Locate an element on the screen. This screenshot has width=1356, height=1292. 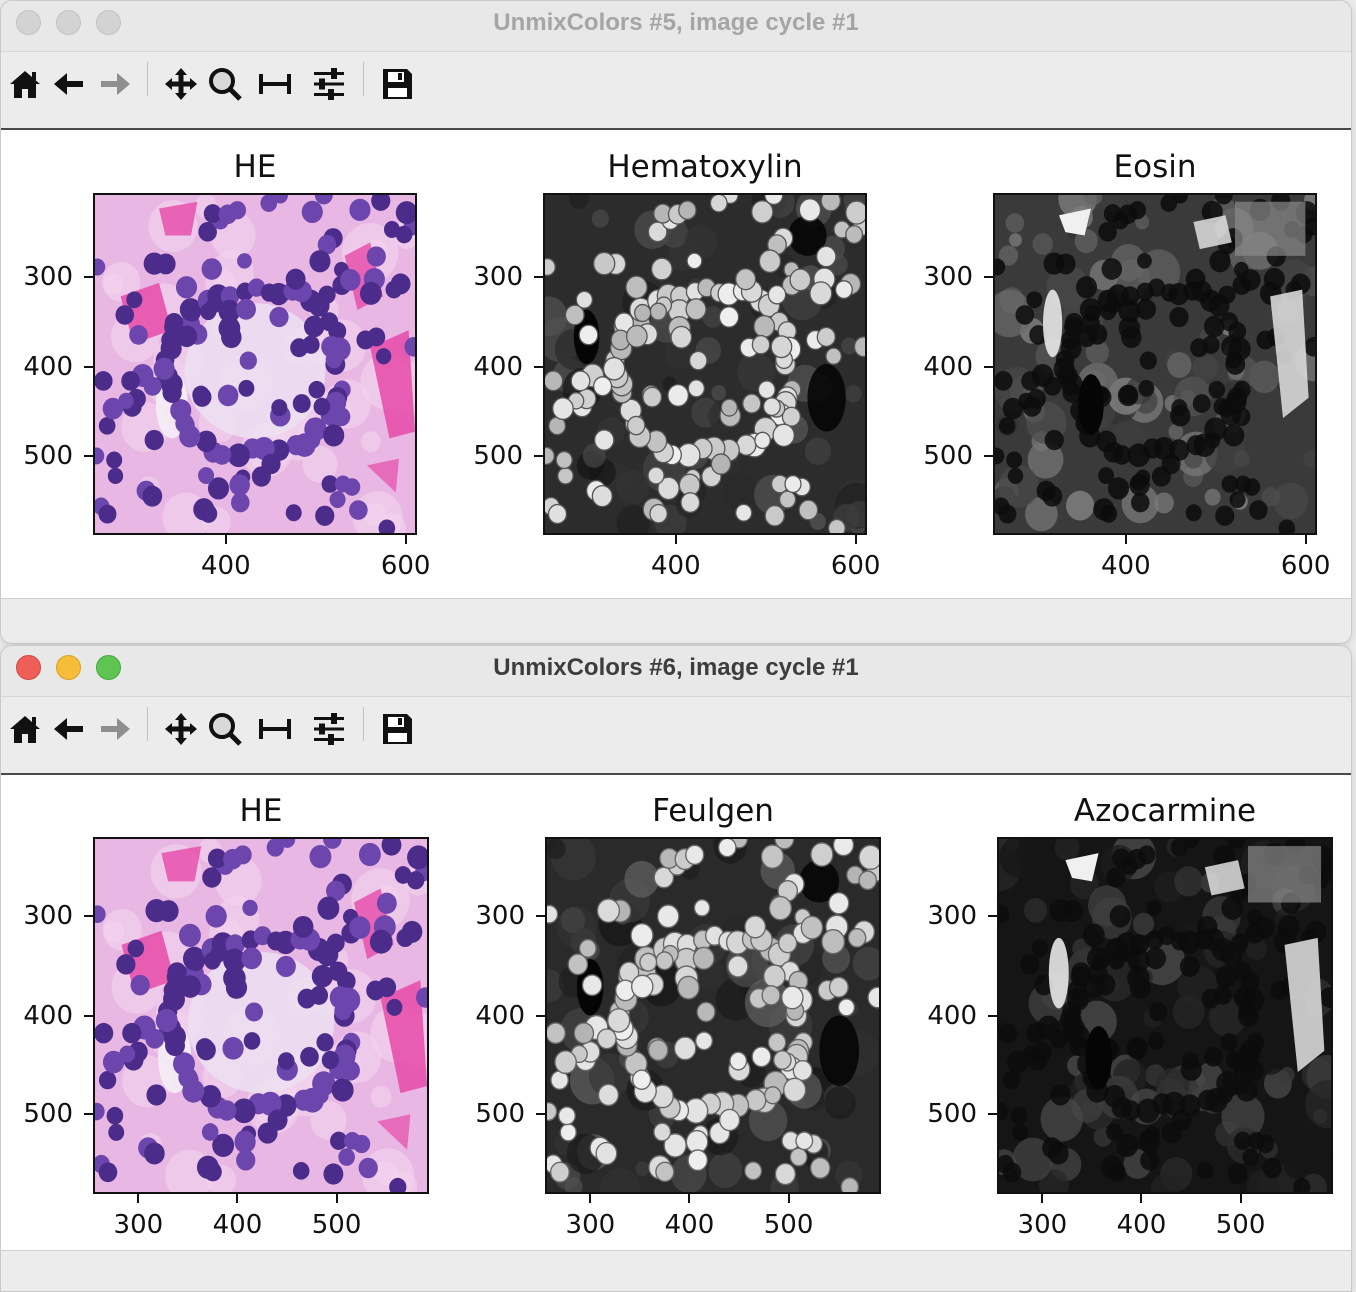
subplot-azocarmine: Azocarmine 300 400 500 300 400 500 is located at coordinates (1130, 1016).